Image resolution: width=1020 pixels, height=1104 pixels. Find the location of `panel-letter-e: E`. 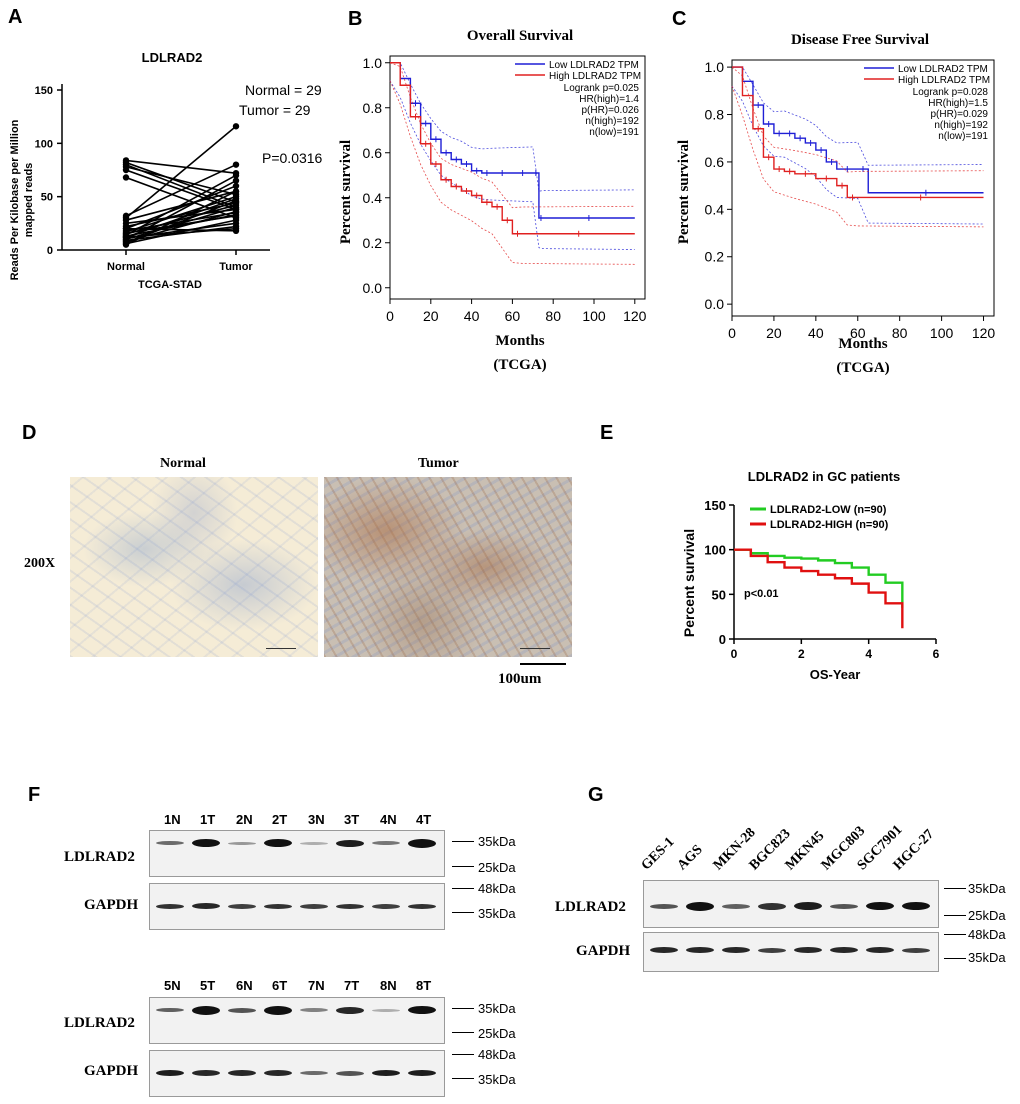

panel-letter-e: E is located at coordinates (607, 433).